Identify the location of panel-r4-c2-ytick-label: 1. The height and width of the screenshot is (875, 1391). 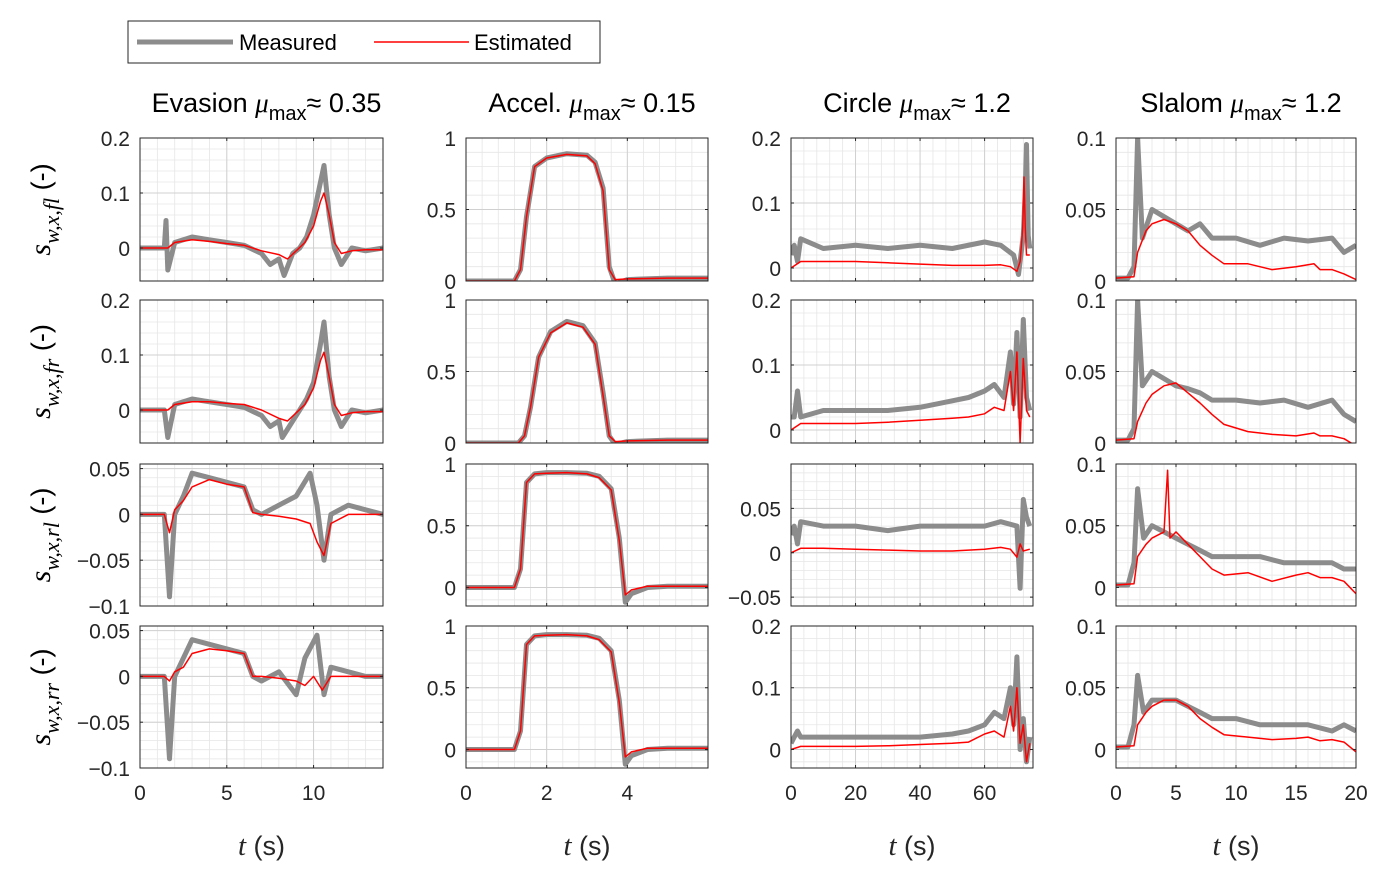
(450, 627).